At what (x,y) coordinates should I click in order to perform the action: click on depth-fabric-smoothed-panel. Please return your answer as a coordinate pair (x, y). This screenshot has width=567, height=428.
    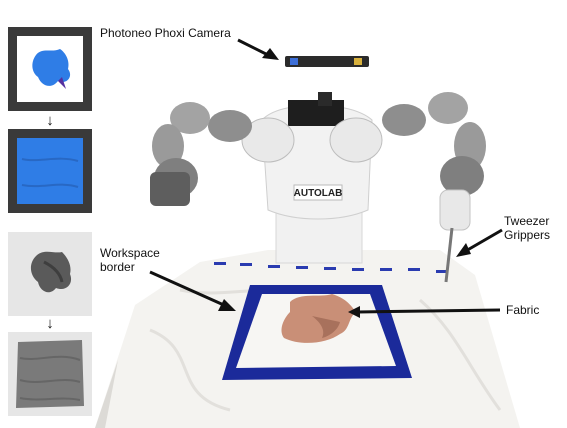
    Looking at the image, I should click on (50, 374).